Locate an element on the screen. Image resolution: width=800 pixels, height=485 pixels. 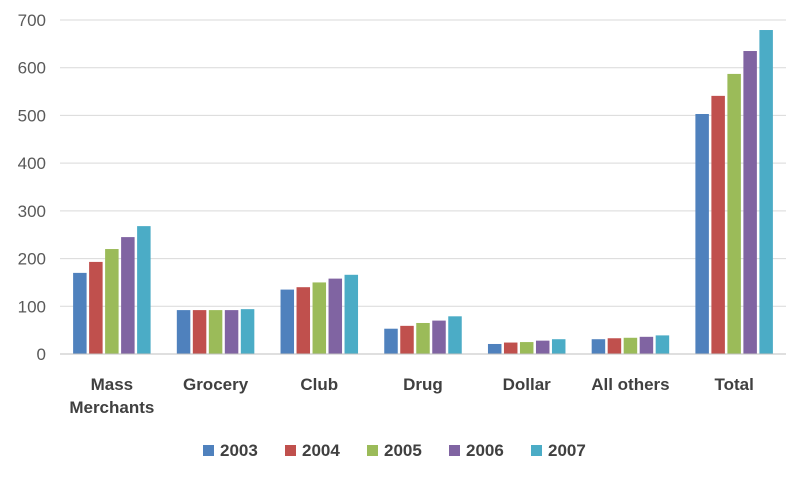
x-category-label: Drug is located at coordinates (423, 384).